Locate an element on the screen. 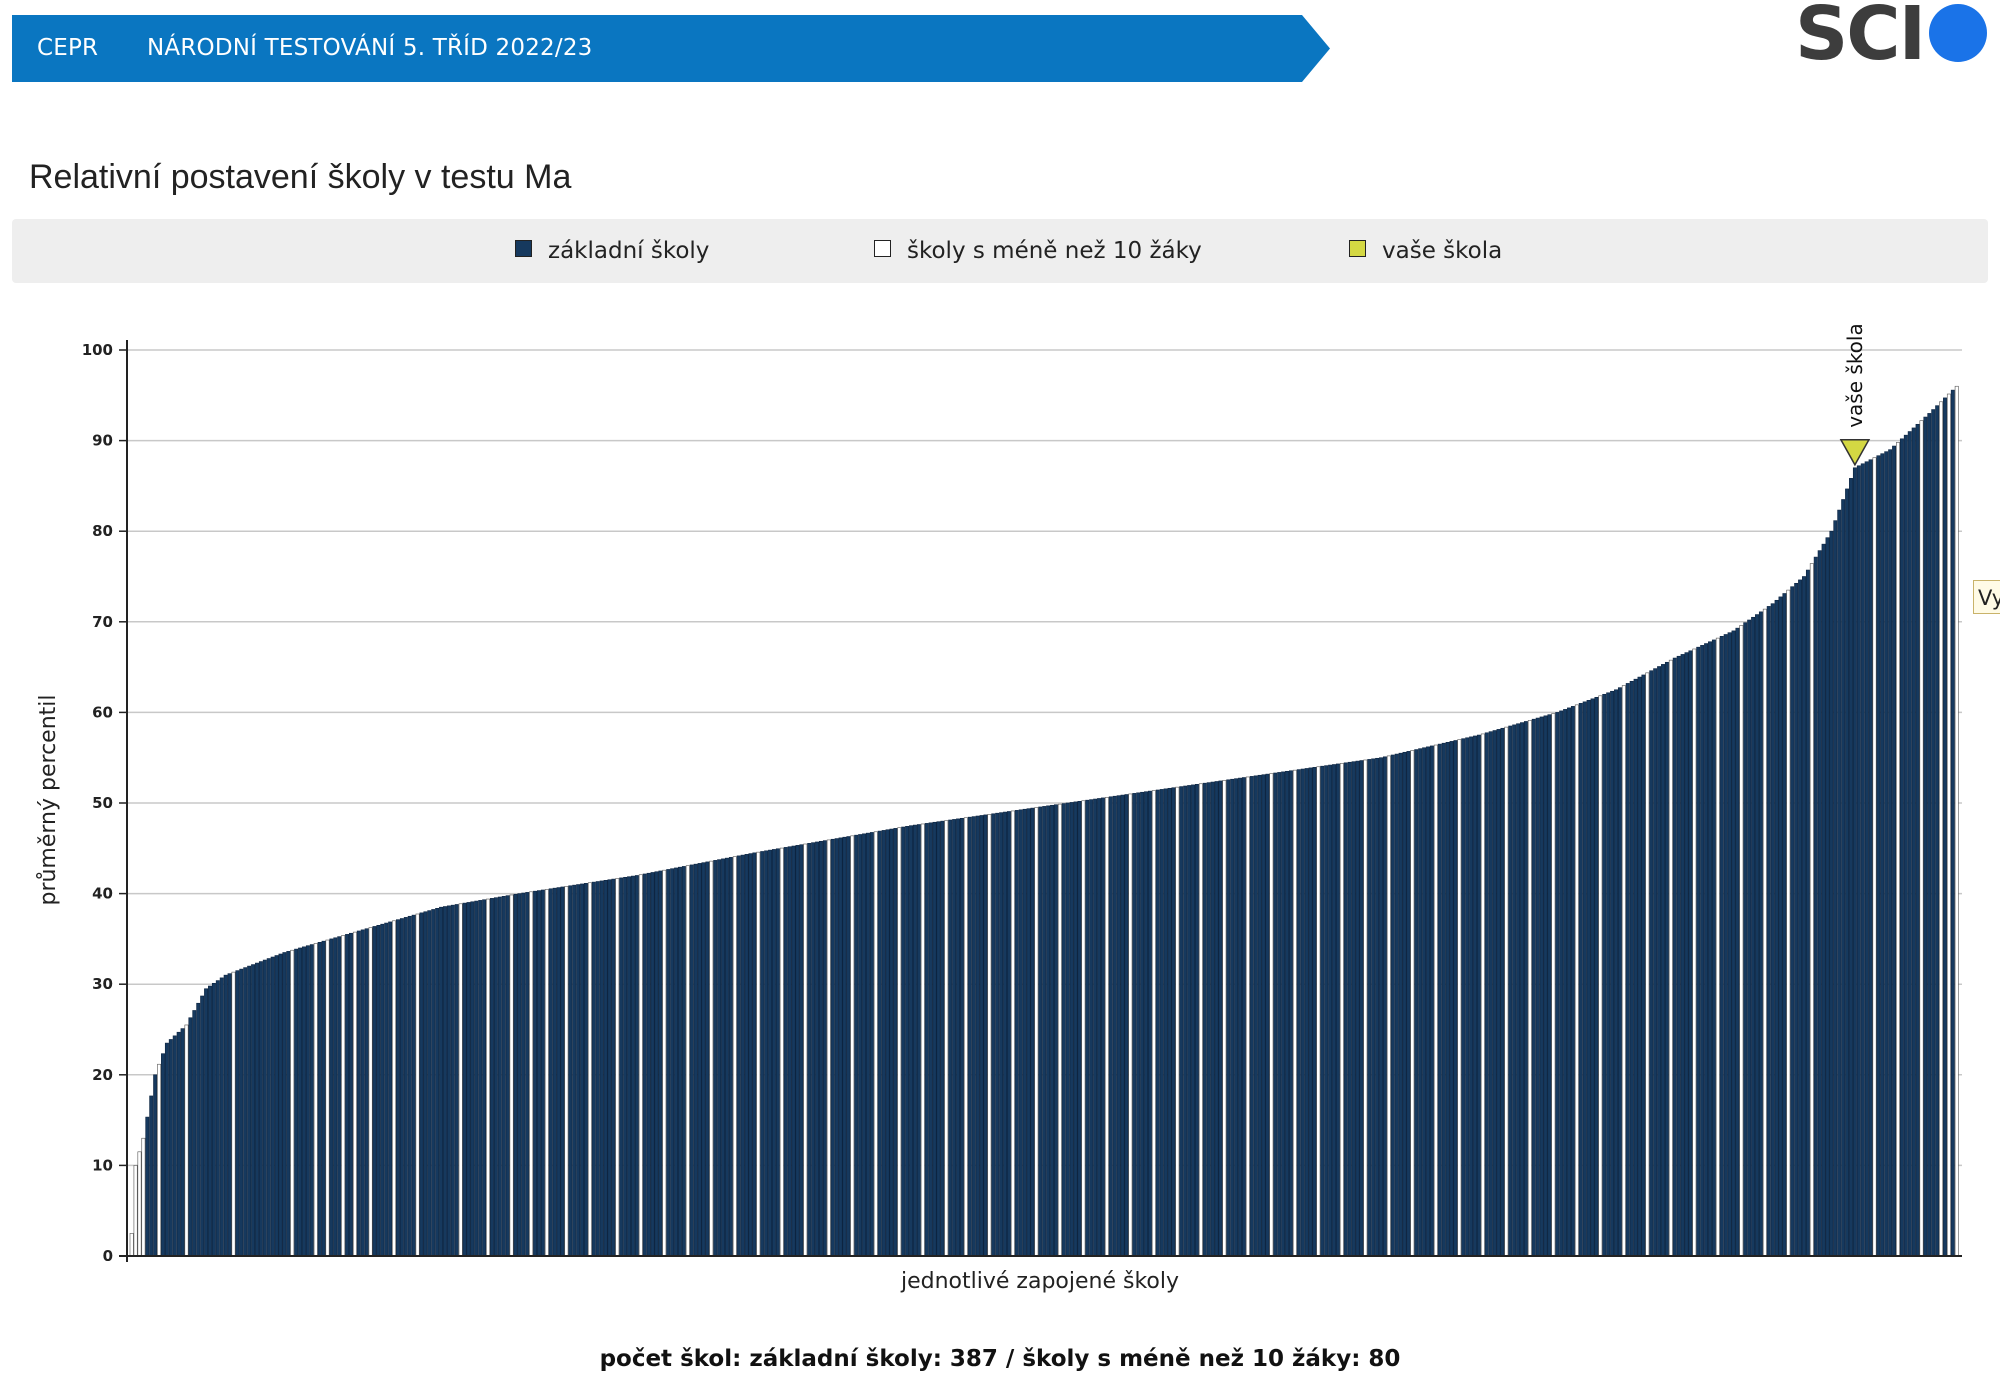 The height and width of the screenshot is (1387, 2000). logo-dot-icon is located at coordinates (1958, 33).